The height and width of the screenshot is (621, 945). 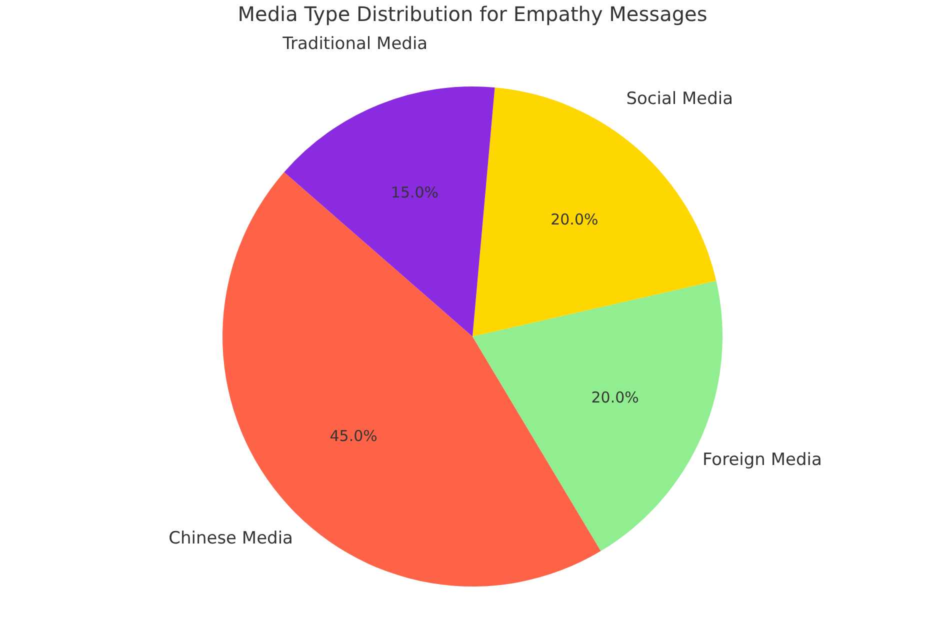 What do you see at coordinates (355, 44) in the screenshot?
I see `slice-label: Traditional Media` at bounding box center [355, 44].